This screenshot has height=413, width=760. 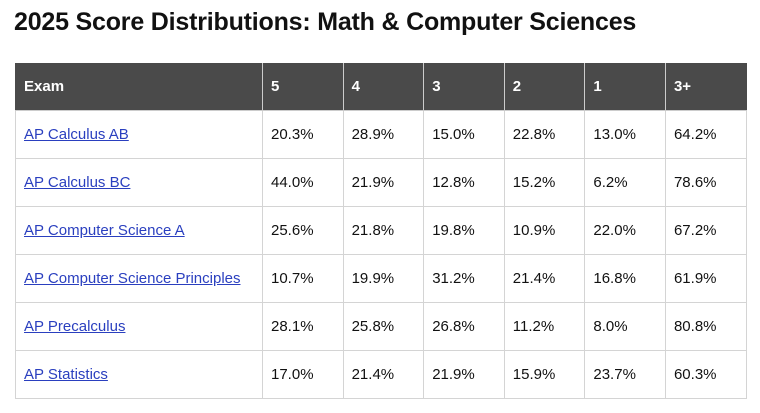 What do you see at coordinates (705, 134) in the screenshot?
I see `score-3-plus-cell: 64.2%` at bounding box center [705, 134].